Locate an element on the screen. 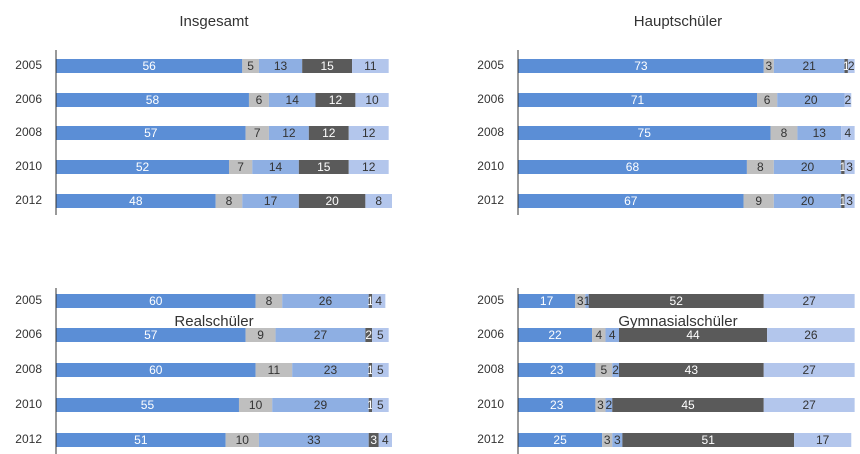 Image resolution: width=860 pixels, height=454 pixels. data-label: 43 is located at coordinates (692, 370).